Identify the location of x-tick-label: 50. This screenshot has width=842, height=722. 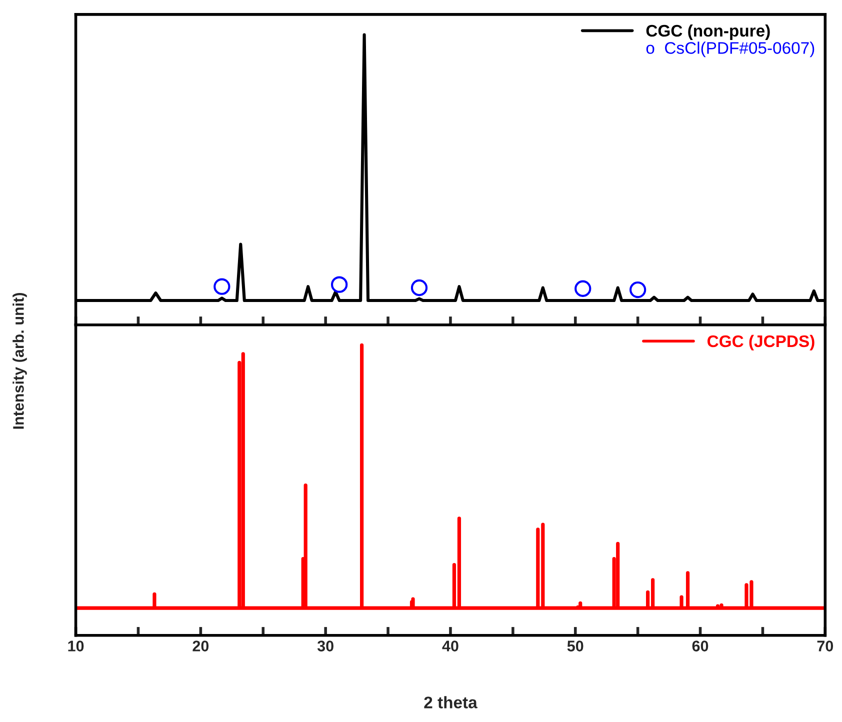
(575, 646).